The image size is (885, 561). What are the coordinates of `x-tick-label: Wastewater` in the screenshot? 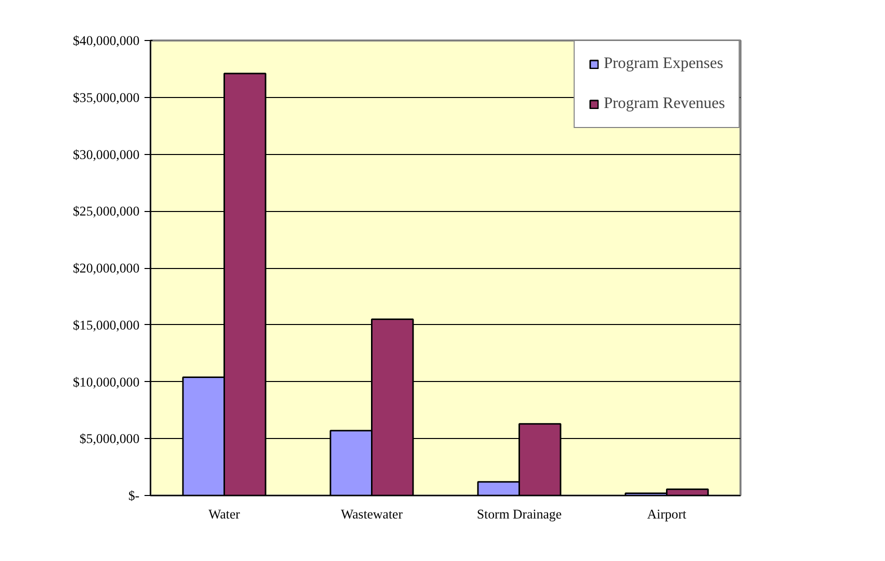 It's located at (372, 514).